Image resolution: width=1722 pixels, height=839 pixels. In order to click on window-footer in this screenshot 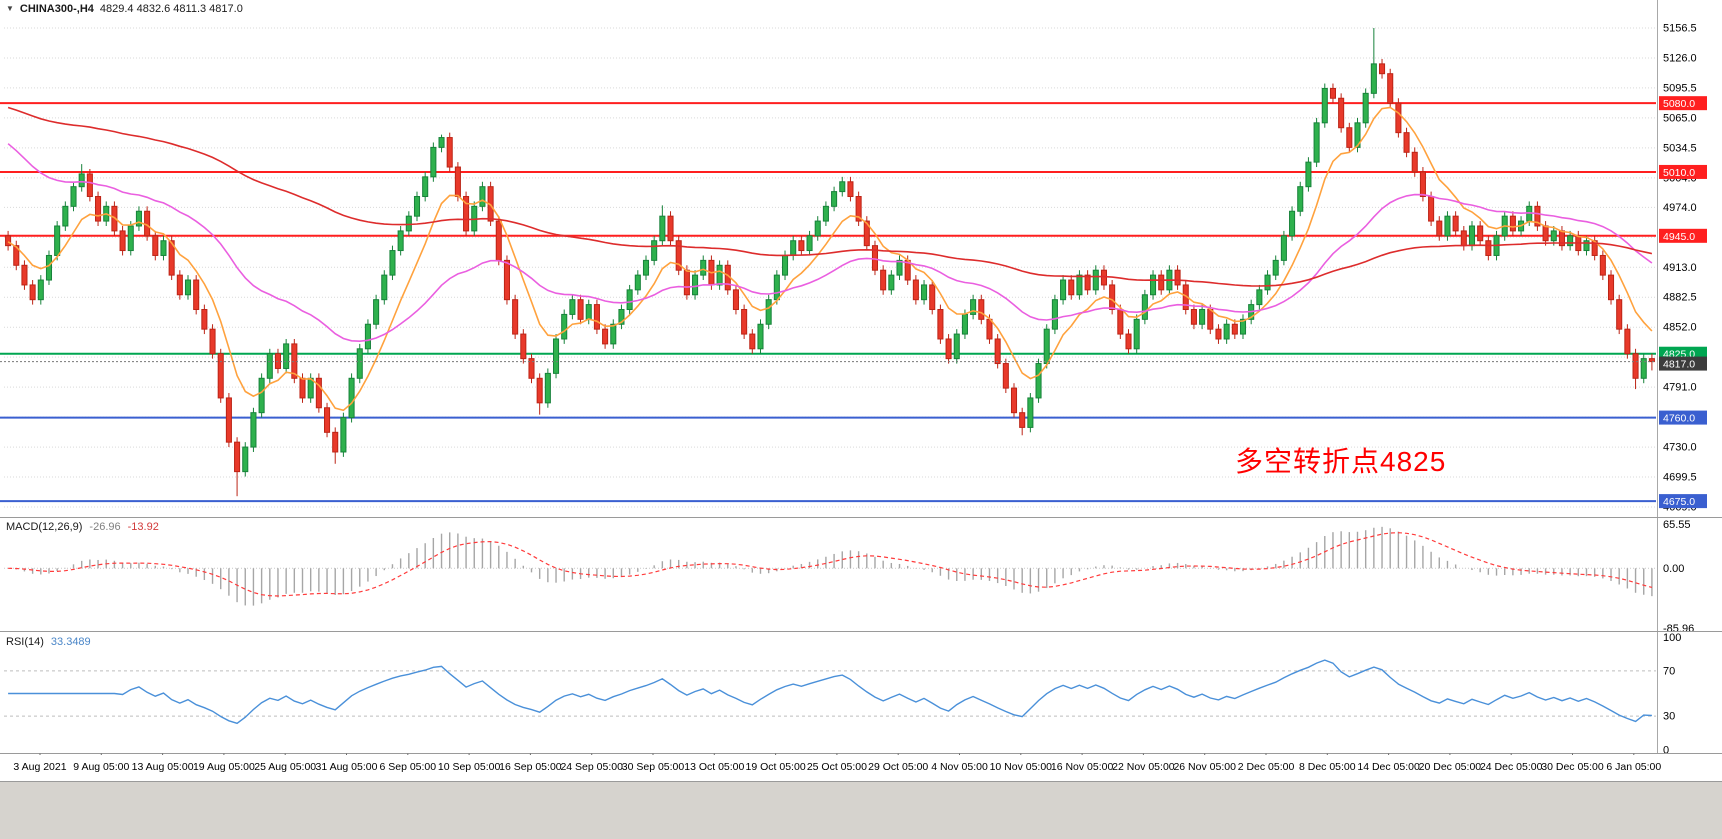, I will do `click(861, 810)`.